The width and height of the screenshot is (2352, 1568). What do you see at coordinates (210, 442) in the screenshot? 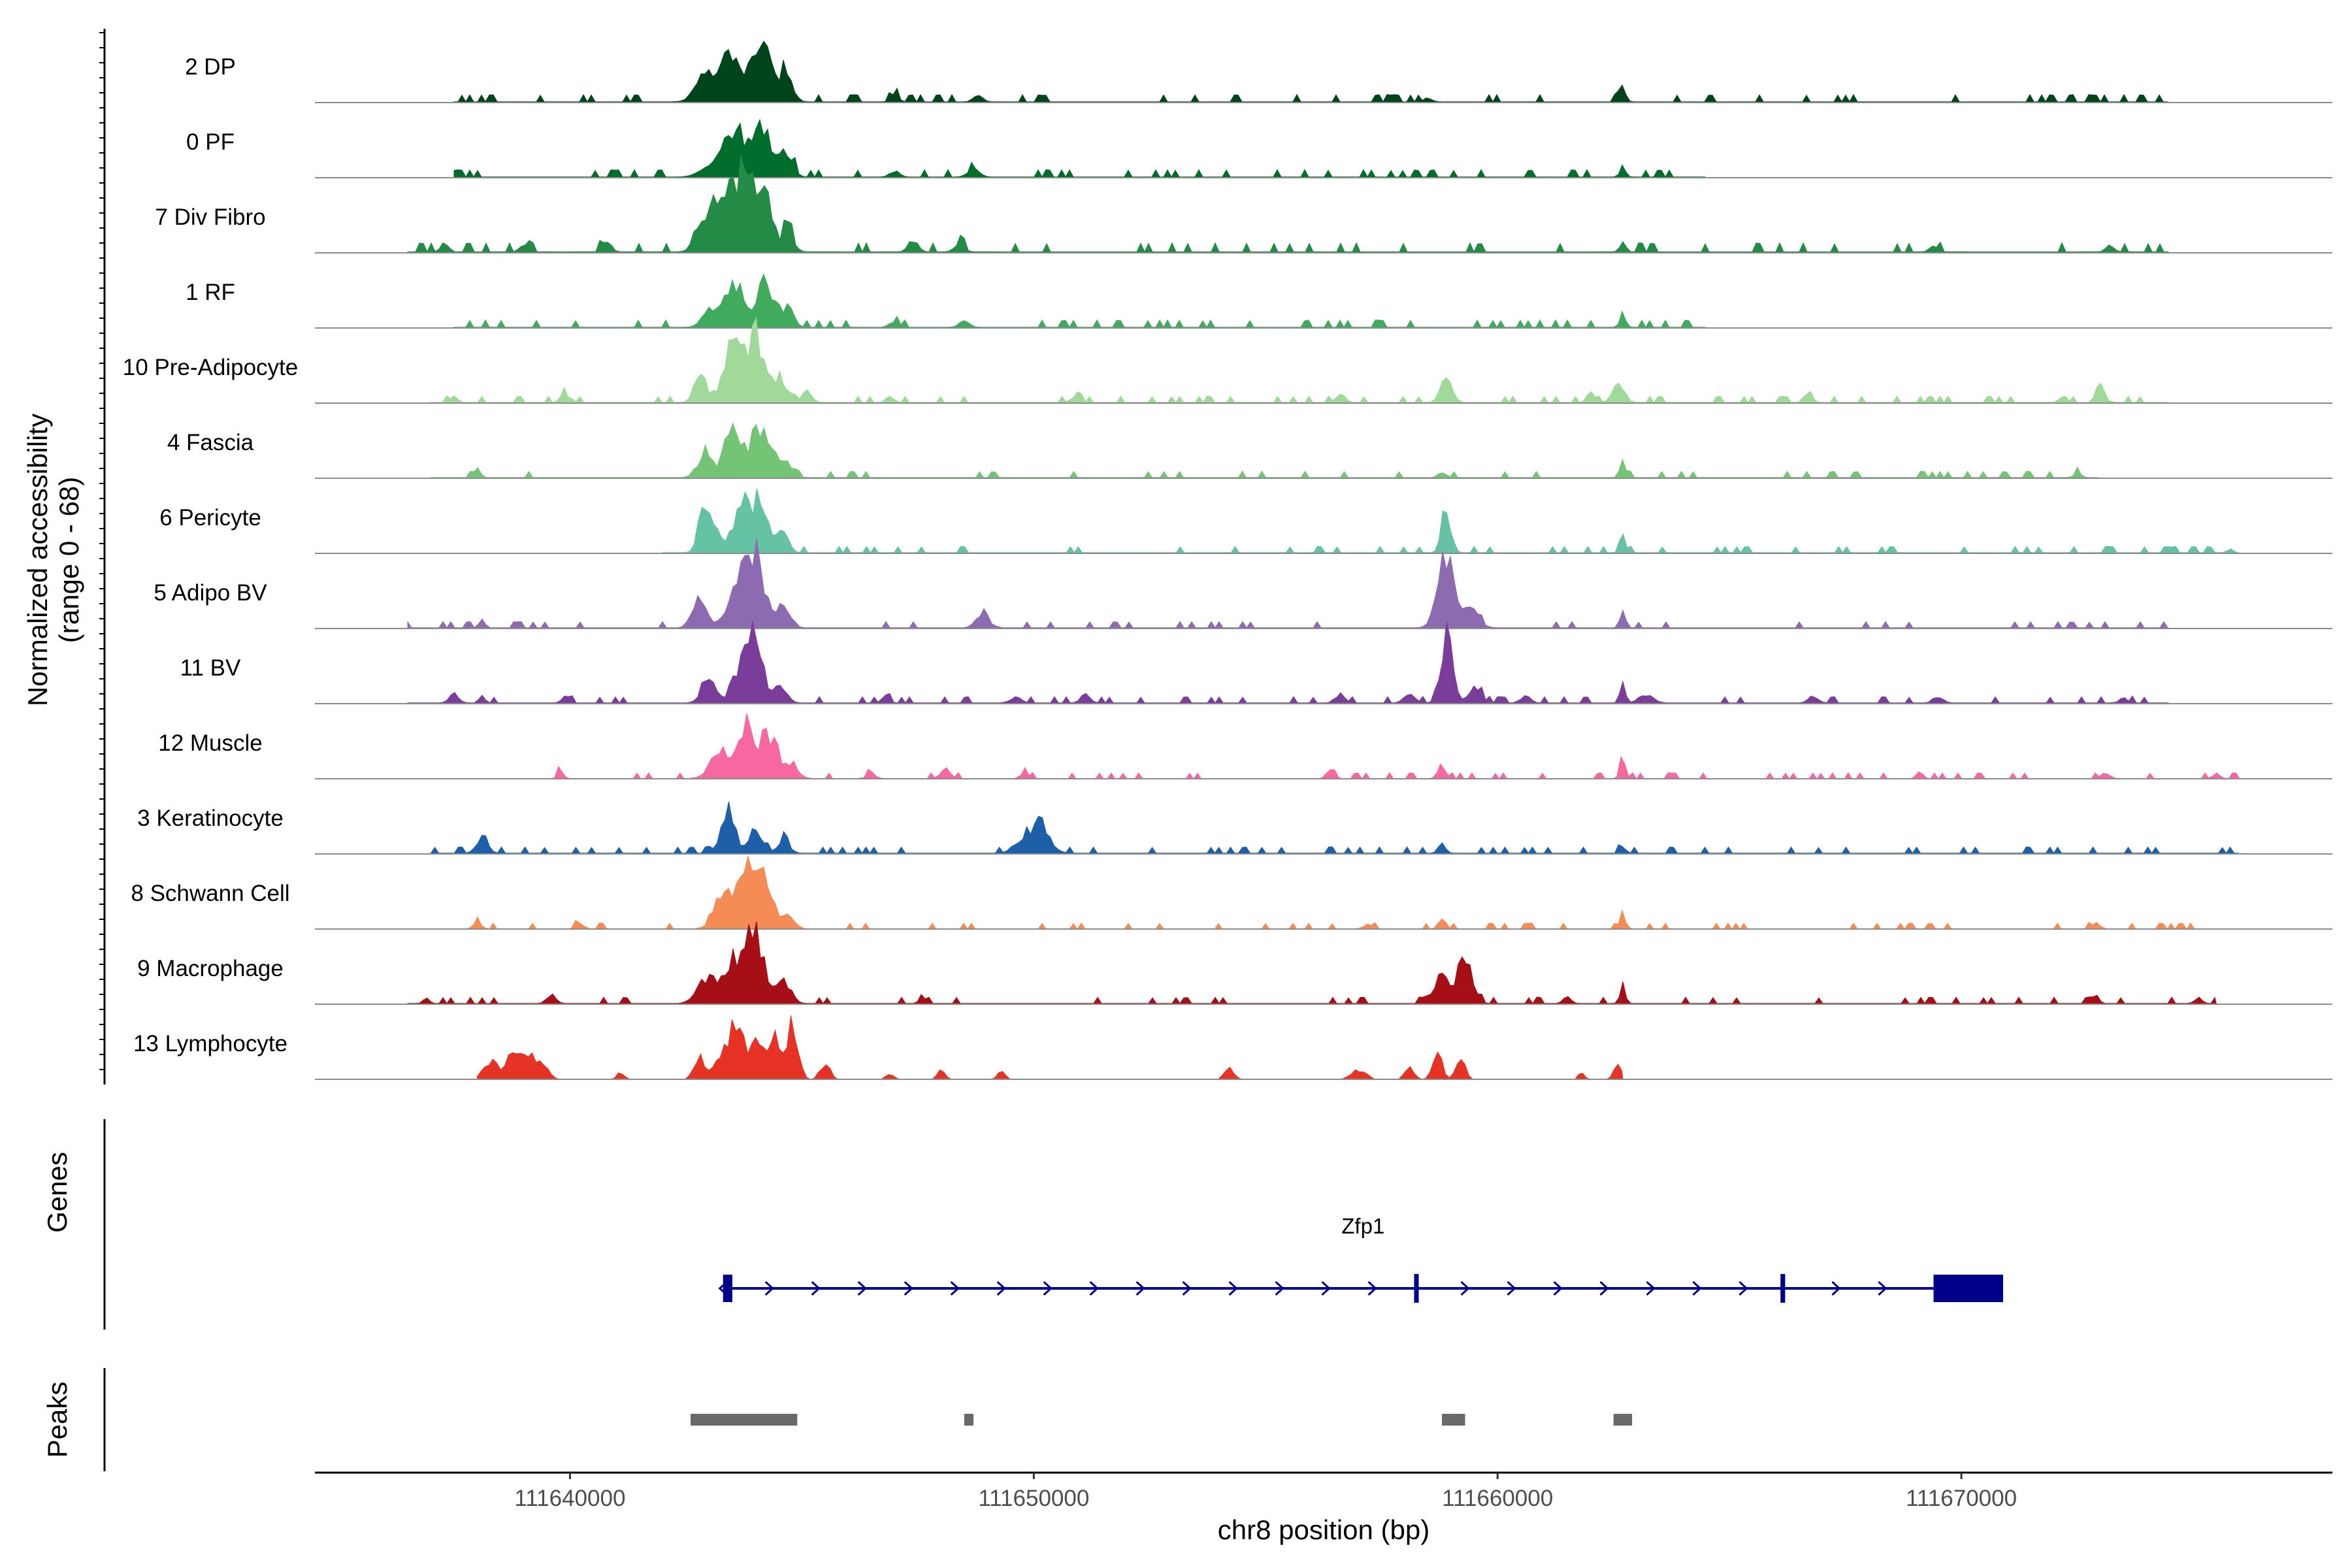
I see `track-label: 4 Fascia` at bounding box center [210, 442].